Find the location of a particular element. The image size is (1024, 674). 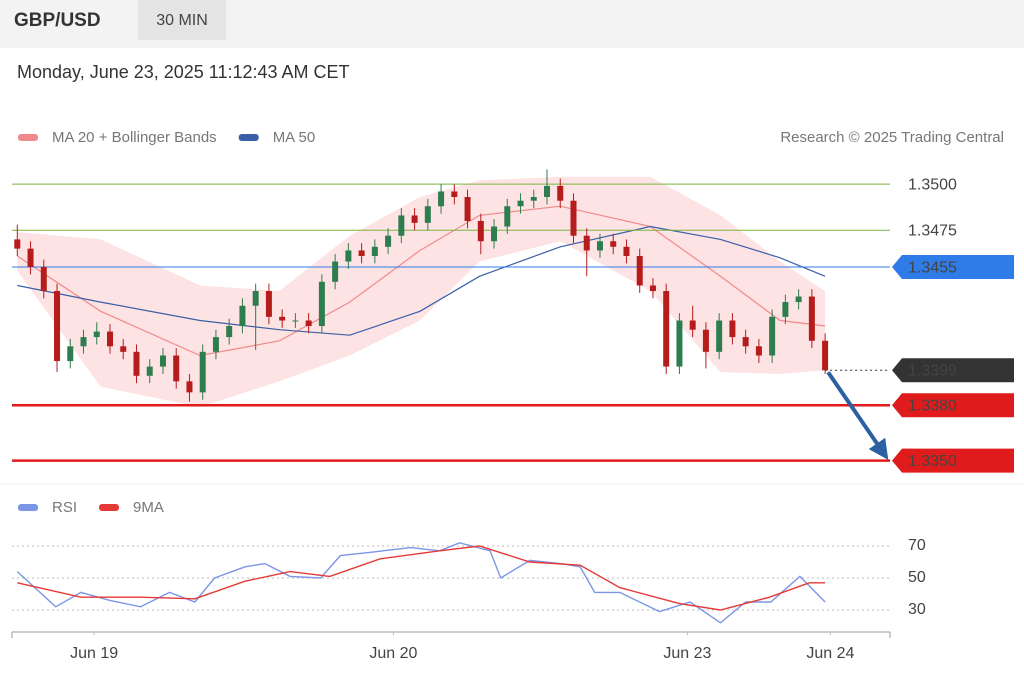

credit: Research © 2025 Trading Central is located at coordinates (892, 137).